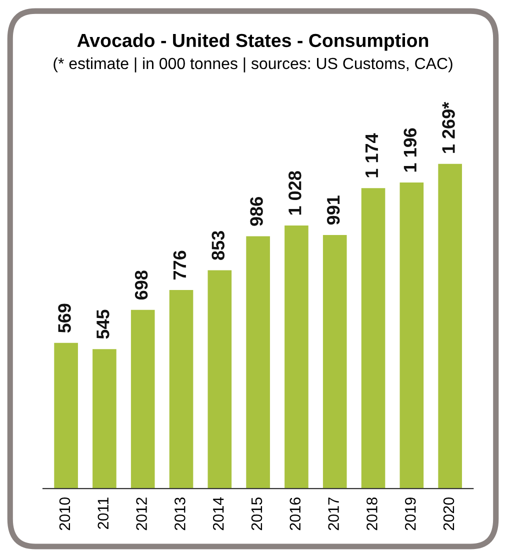 This screenshot has height=552, width=506. What do you see at coordinates (218, 245) in the screenshot?
I see `data-label: 853` at bounding box center [218, 245].